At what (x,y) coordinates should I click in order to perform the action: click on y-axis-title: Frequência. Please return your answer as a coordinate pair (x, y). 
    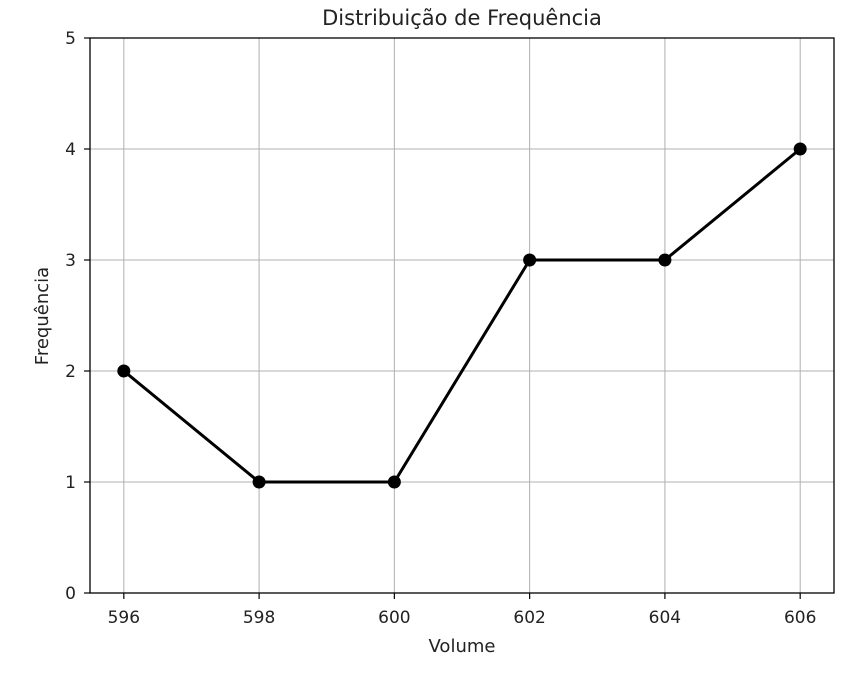
    Looking at the image, I should click on (42, 316).